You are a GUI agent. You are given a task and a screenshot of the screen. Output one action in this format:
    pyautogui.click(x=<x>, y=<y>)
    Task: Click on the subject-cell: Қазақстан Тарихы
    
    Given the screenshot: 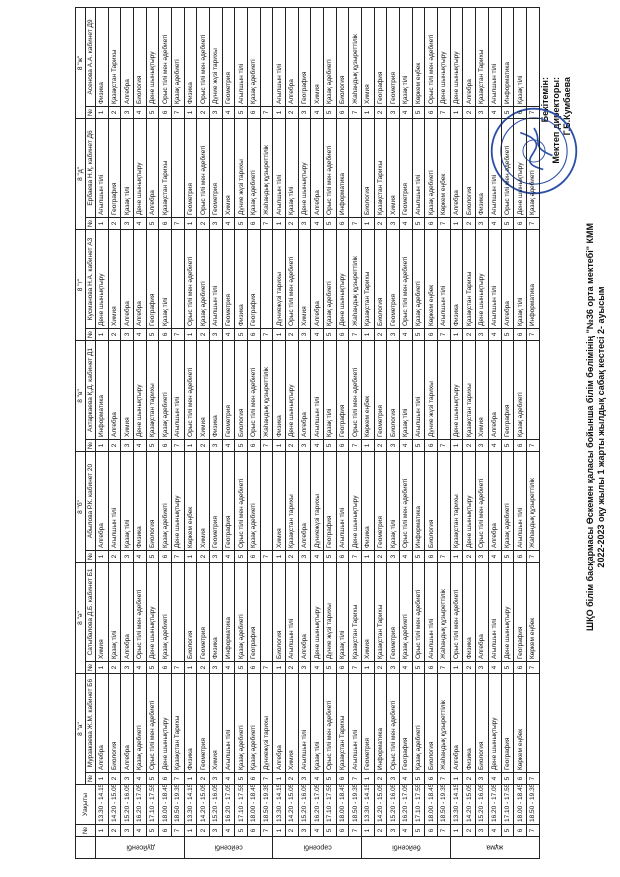 What is the action you would take?
    pyautogui.click(x=368, y=279)
    